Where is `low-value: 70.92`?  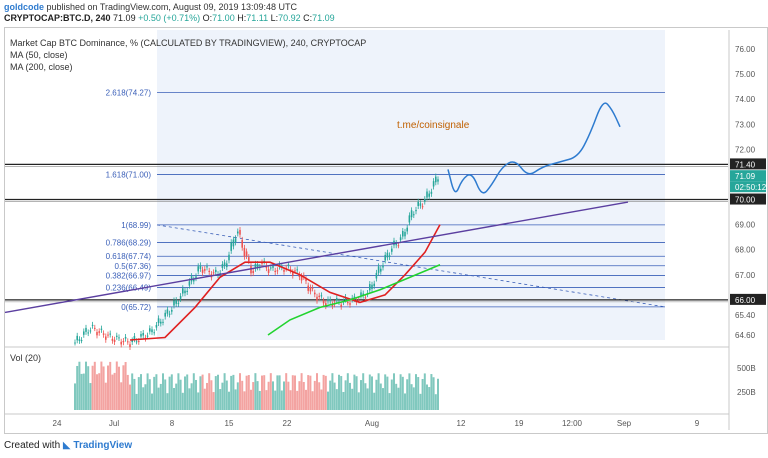
low-value: 70.92 is located at coordinates (289, 18).